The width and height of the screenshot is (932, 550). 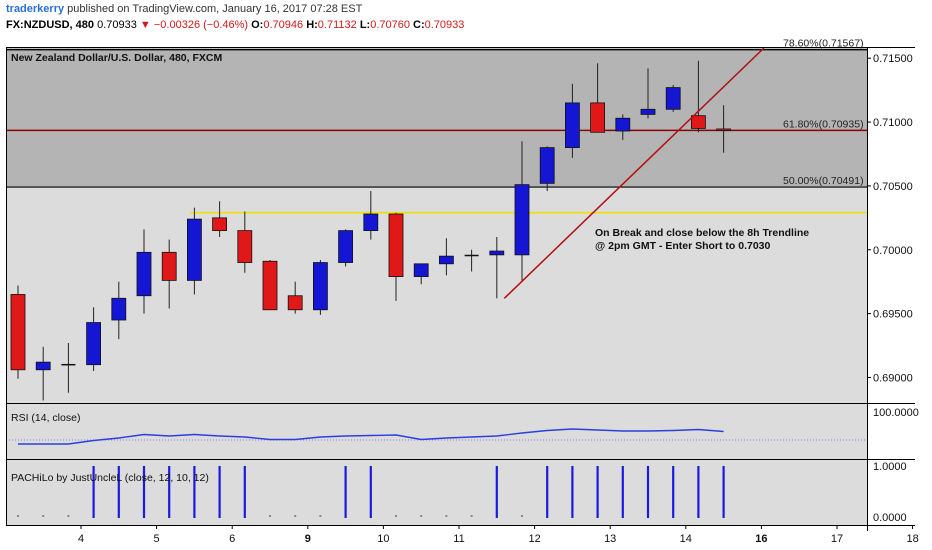 What do you see at coordinates (912, 539) in the screenshot?
I see `x-tick-label: 18` at bounding box center [912, 539].